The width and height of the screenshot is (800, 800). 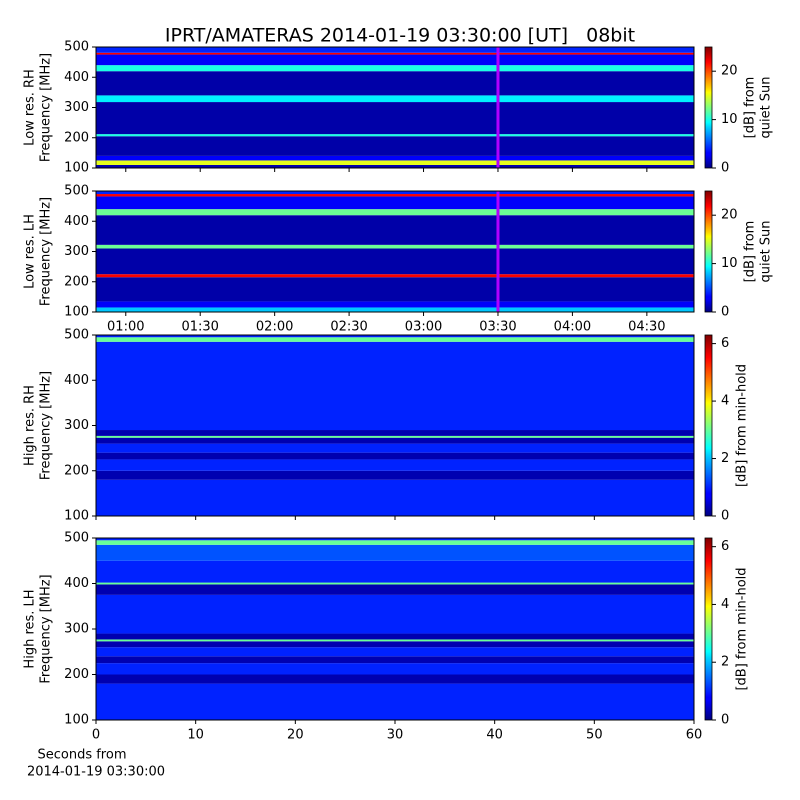 I want to click on x-tick-label: 04:00, so click(x=572, y=327).